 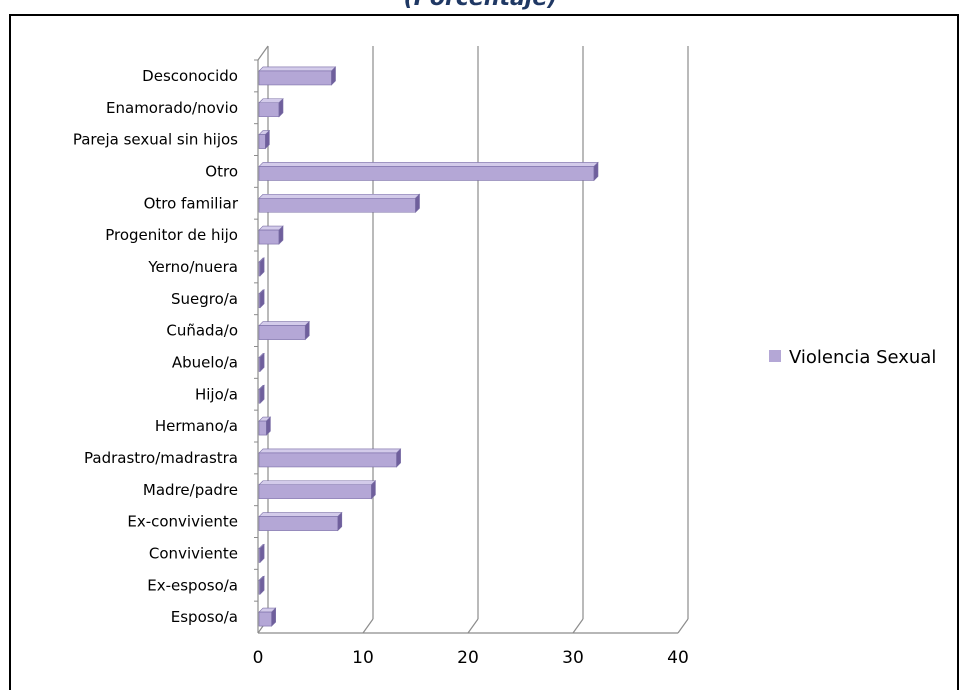 I want to click on category-label: Enamorado/novio, so click(x=172, y=108).